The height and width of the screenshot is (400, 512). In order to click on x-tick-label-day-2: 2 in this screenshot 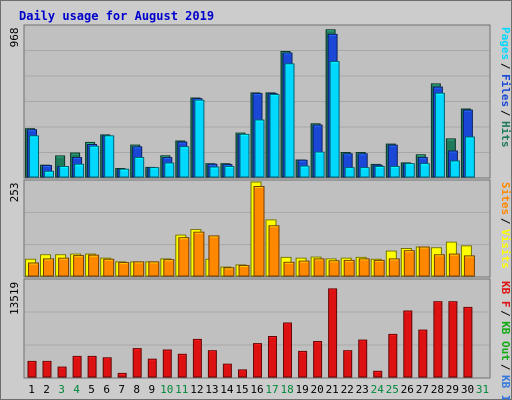, I will do `click(46, 389)`.